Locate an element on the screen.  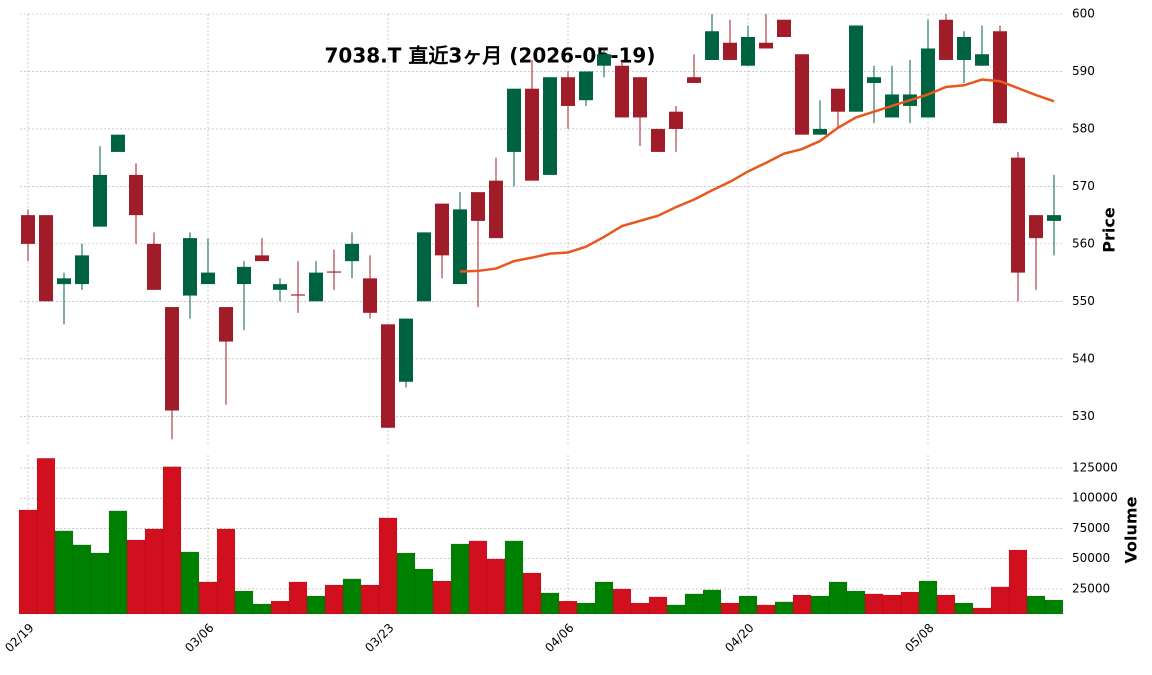
volume-axis-label: Volume is located at coordinates (1131, 529).